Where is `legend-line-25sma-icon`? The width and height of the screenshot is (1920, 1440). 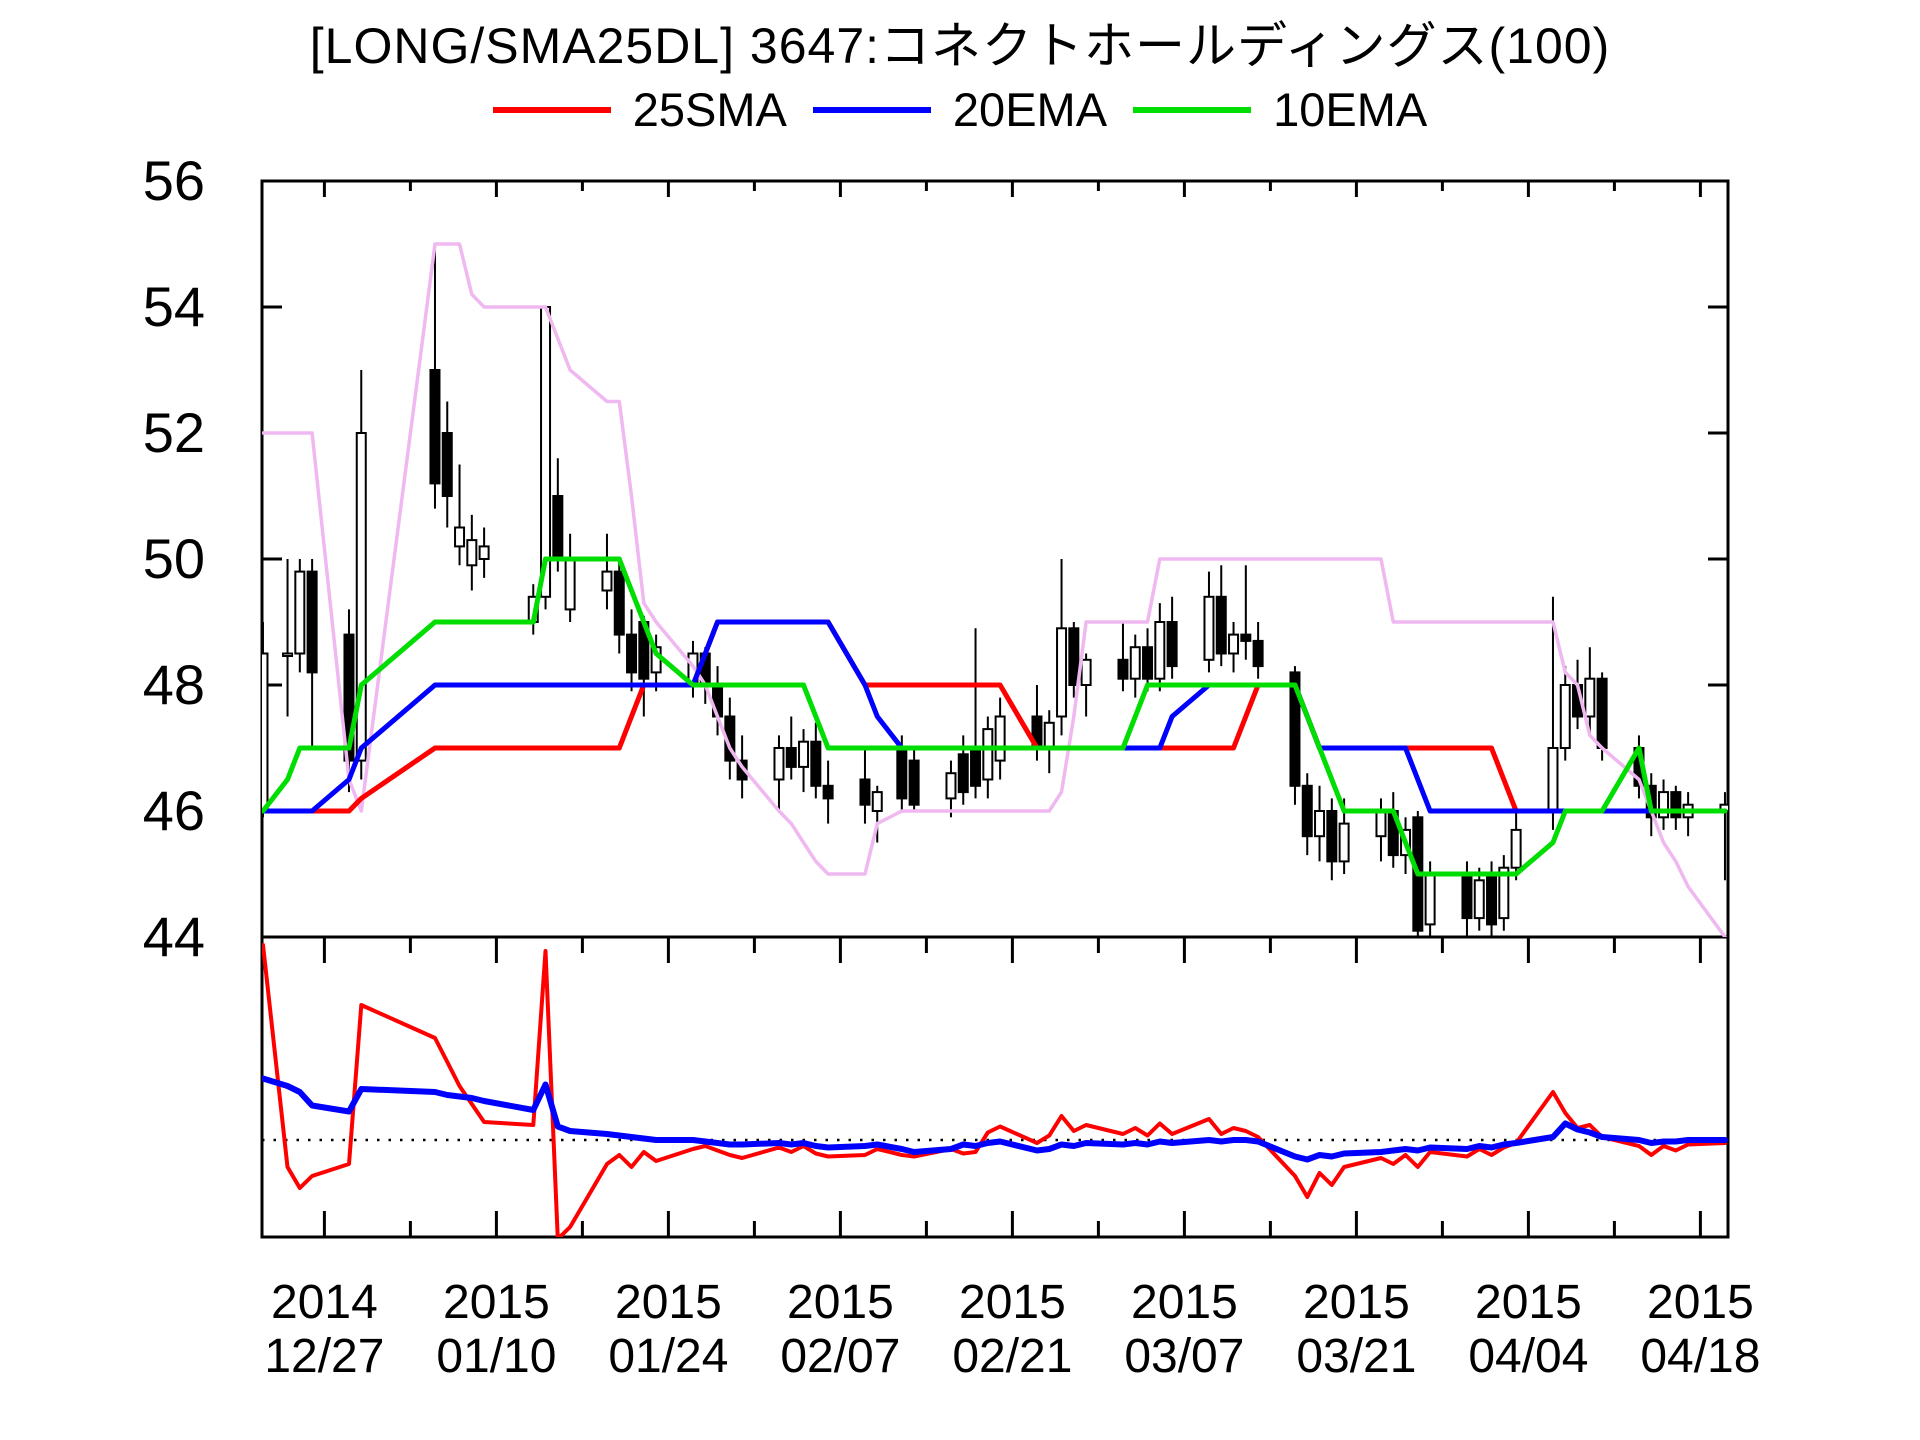
legend-line-25sma-icon is located at coordinates (551, 109).